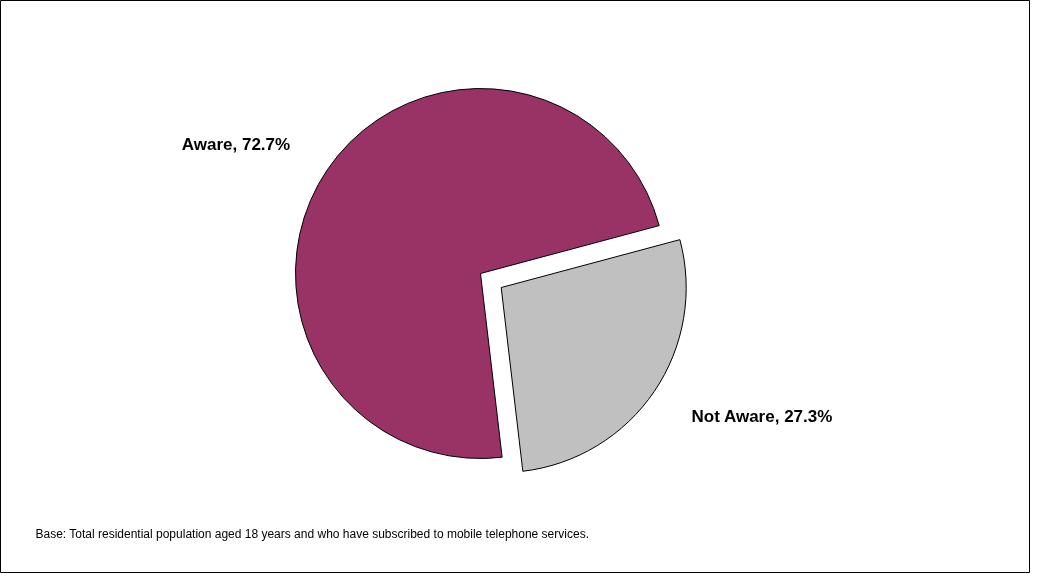 This screenshot has width=1038, height=581. I want to click on slice-label: Not Aware, 27.3%, so click(762, 417).